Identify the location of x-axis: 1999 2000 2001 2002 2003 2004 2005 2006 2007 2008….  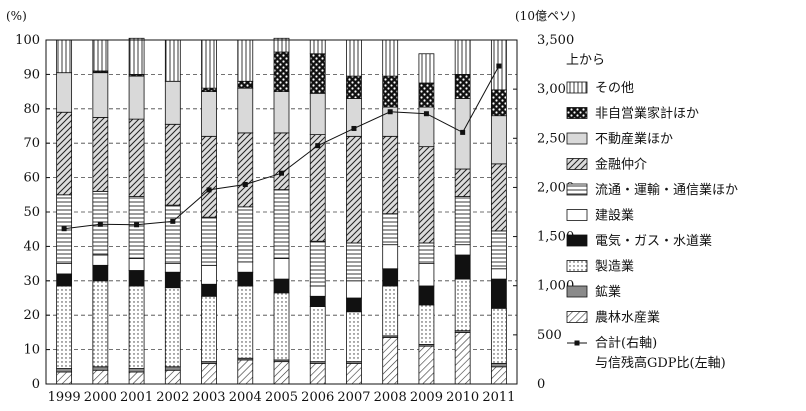
(282, 397).